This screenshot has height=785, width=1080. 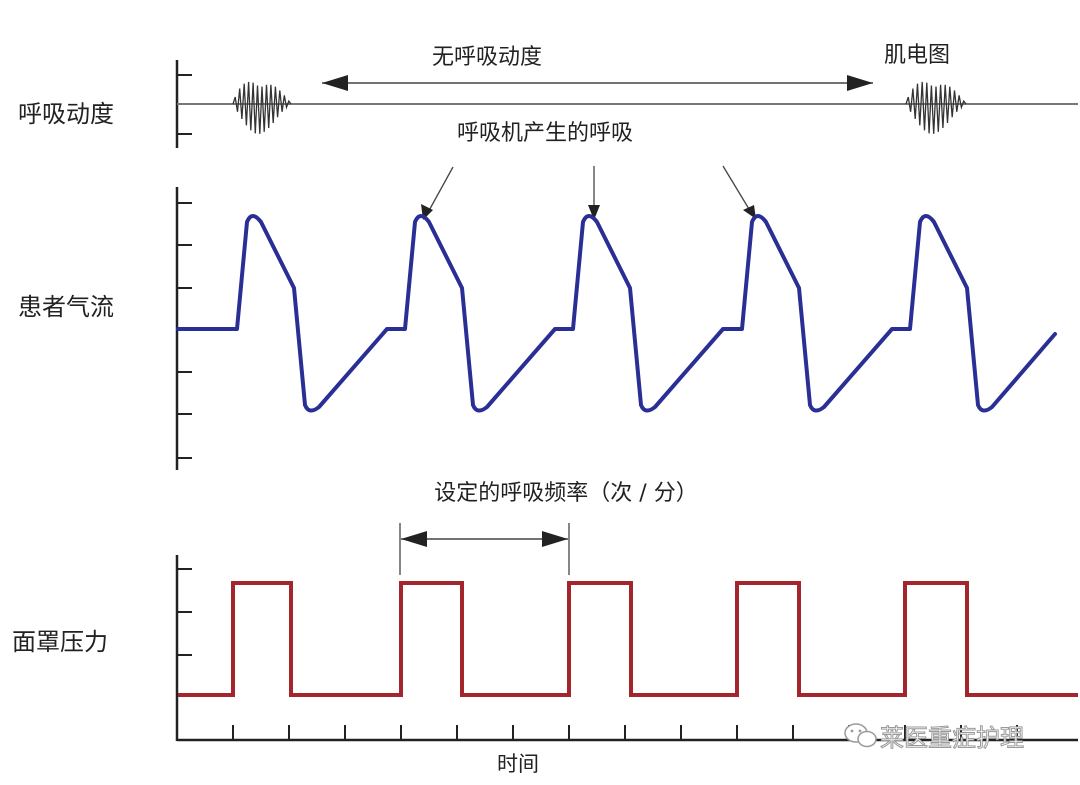 What do you see at coordinates (545, 133) in the screenshot?
I see `ventilator-breath-label: 呼吸机产生的呼吸` at bounding box center [545, 133].